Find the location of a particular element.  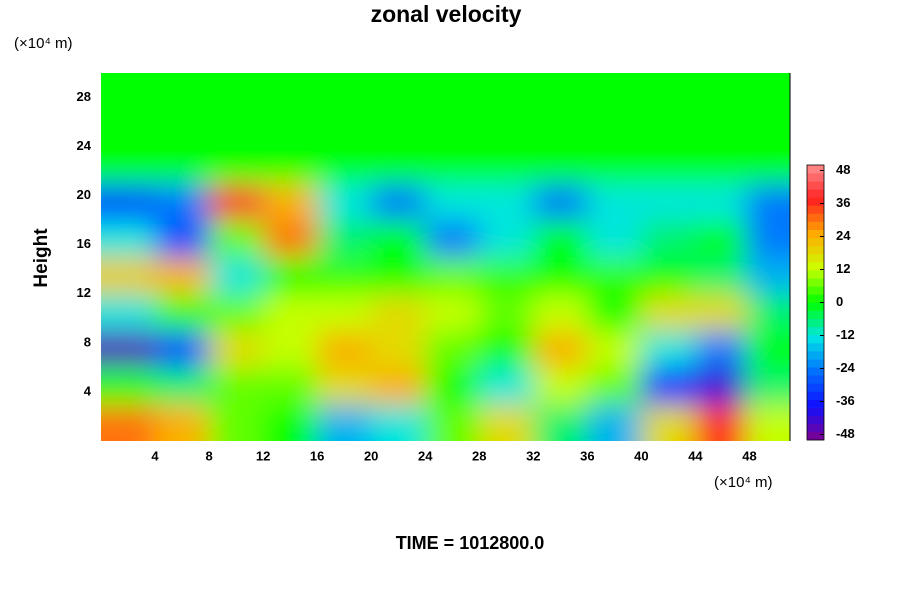

x-tick-label: 24 is located at coordinates (425, 455).